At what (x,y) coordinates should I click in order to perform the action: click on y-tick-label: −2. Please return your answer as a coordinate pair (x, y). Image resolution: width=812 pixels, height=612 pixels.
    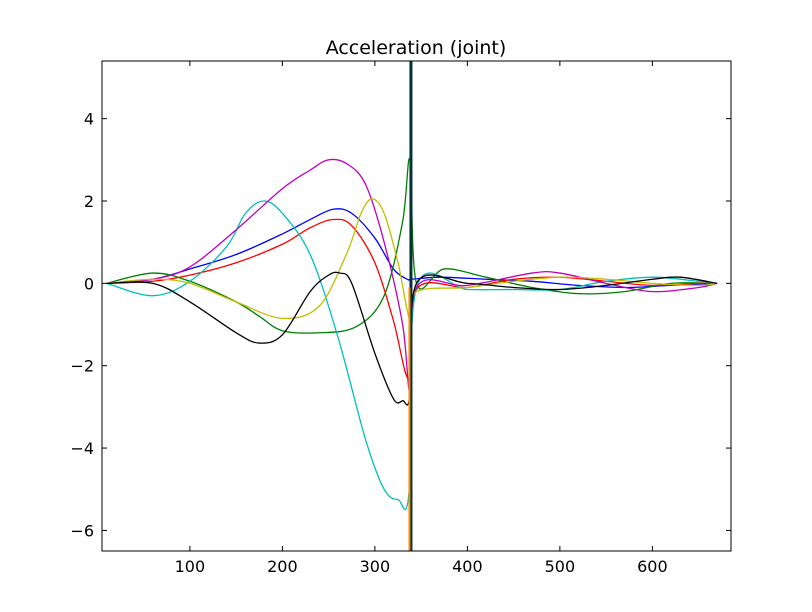
    Looking at the image, I should click on (82, 366).